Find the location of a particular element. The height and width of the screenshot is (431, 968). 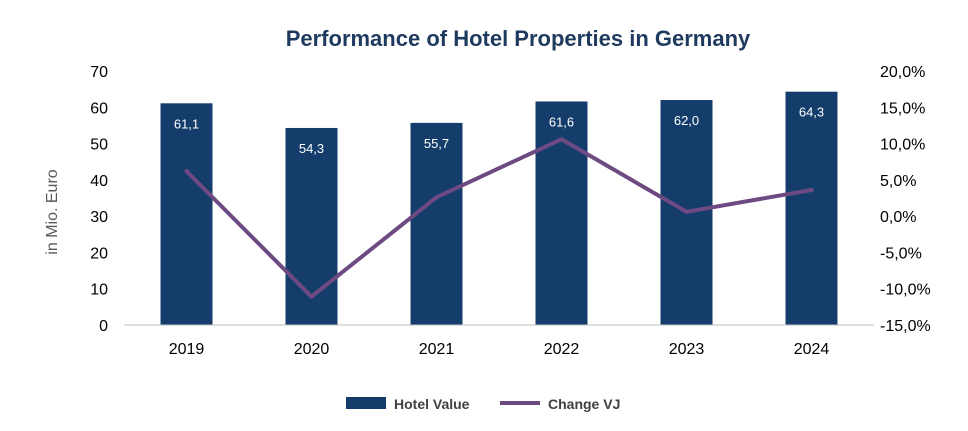

left-tick-label: 10 is located at coordinates (99, 290).